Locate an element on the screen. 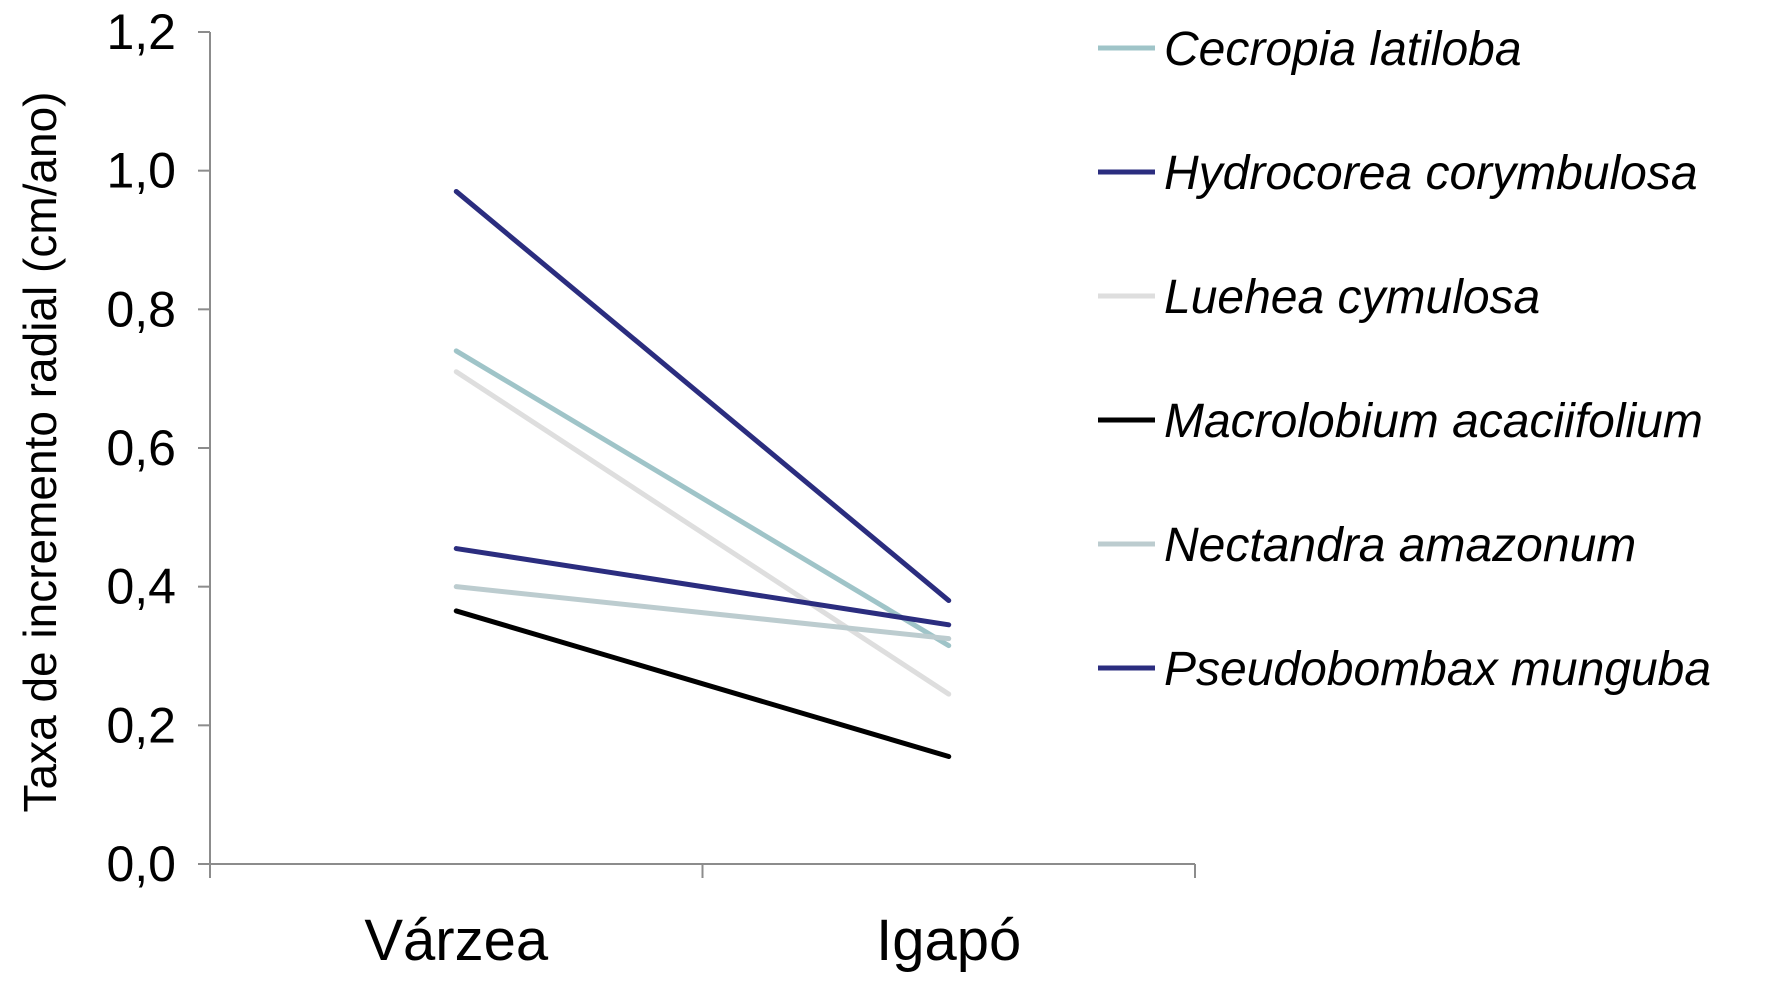 The height and width of the screenshot is (992, 1783). y-tick-label: 1,2 is located at coordinates (141, 32).